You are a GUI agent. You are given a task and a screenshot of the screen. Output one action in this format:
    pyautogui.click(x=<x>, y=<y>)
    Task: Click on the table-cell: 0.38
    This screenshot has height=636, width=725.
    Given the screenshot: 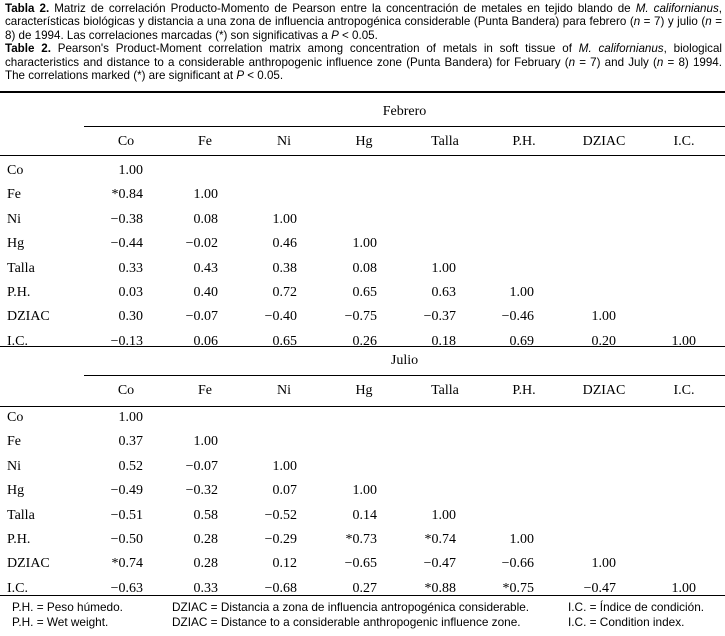 What is the action you would take?
    pyautogui.click(x=285, y=268)
    